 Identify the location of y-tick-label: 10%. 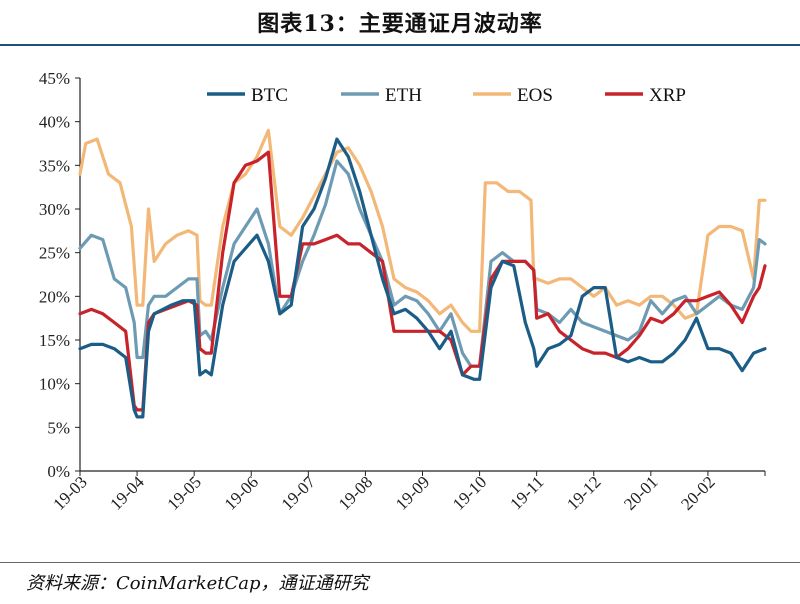
(54, 384).